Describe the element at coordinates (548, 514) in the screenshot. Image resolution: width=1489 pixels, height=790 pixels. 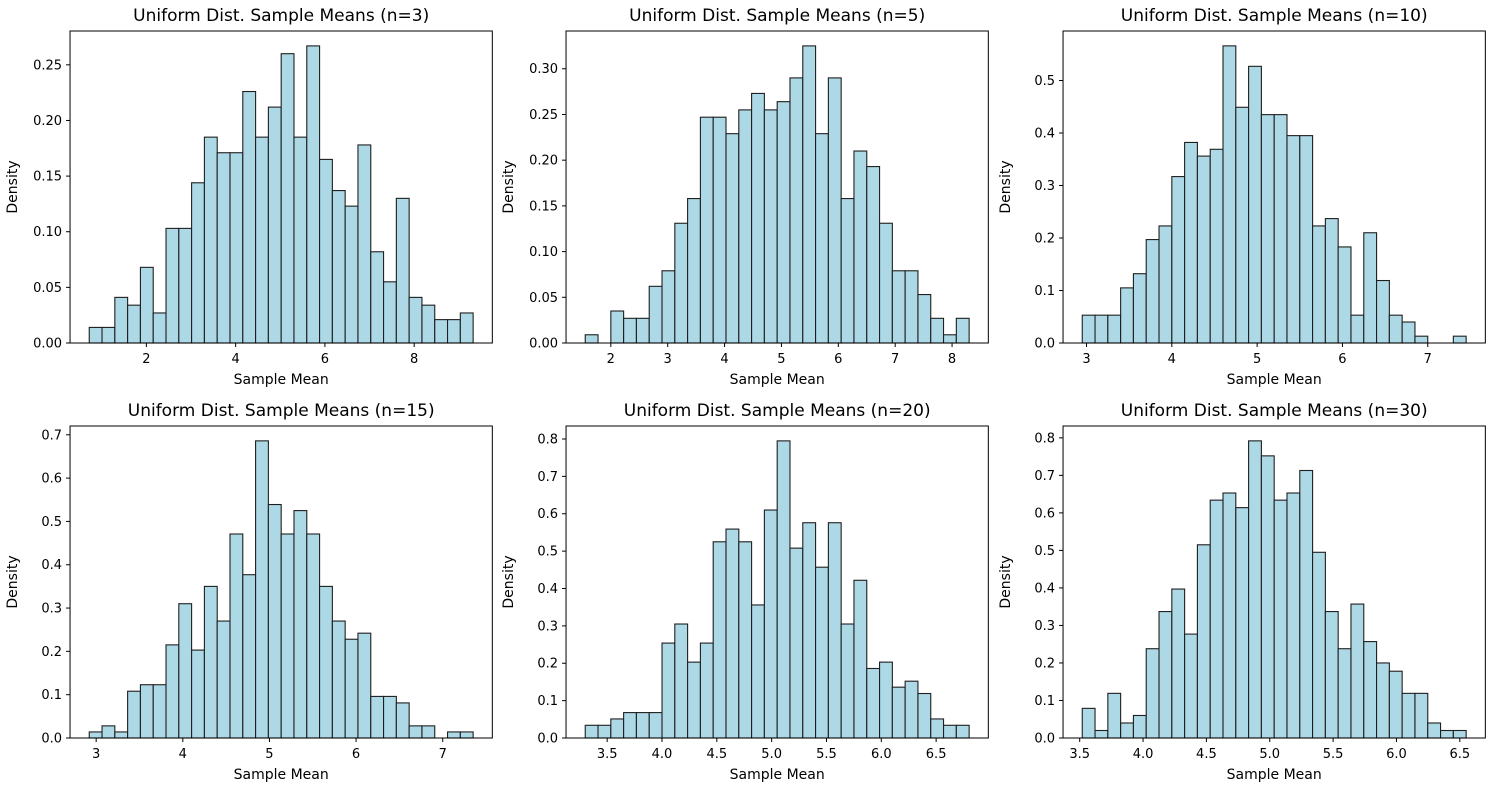
I see `y-tick-label: 0.6` at that location.